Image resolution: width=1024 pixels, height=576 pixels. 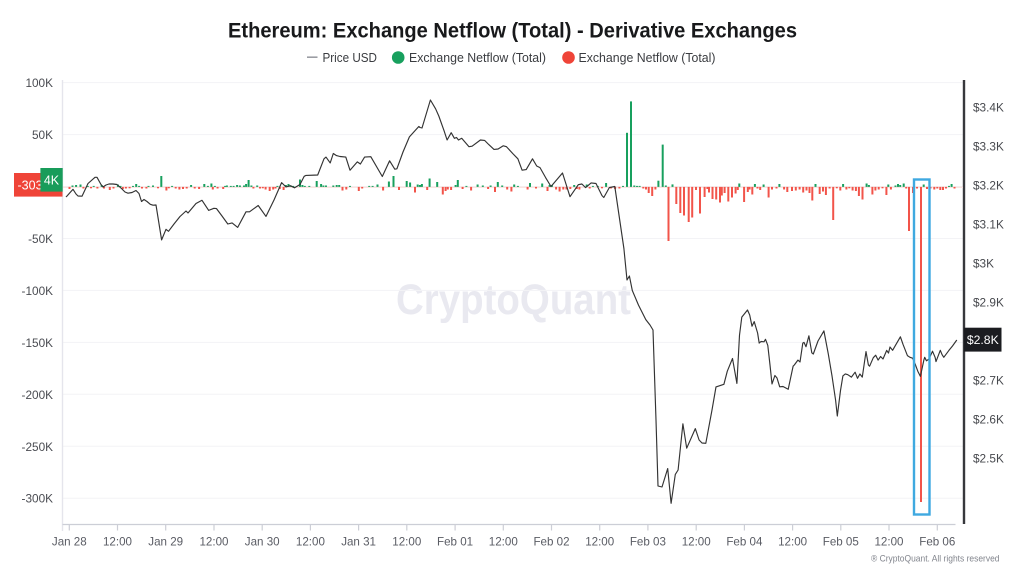 What do you see at coordinates (841, 542) in the screenshot?
I see `svg-text: Feb 05` at bounding box center [841, 542].